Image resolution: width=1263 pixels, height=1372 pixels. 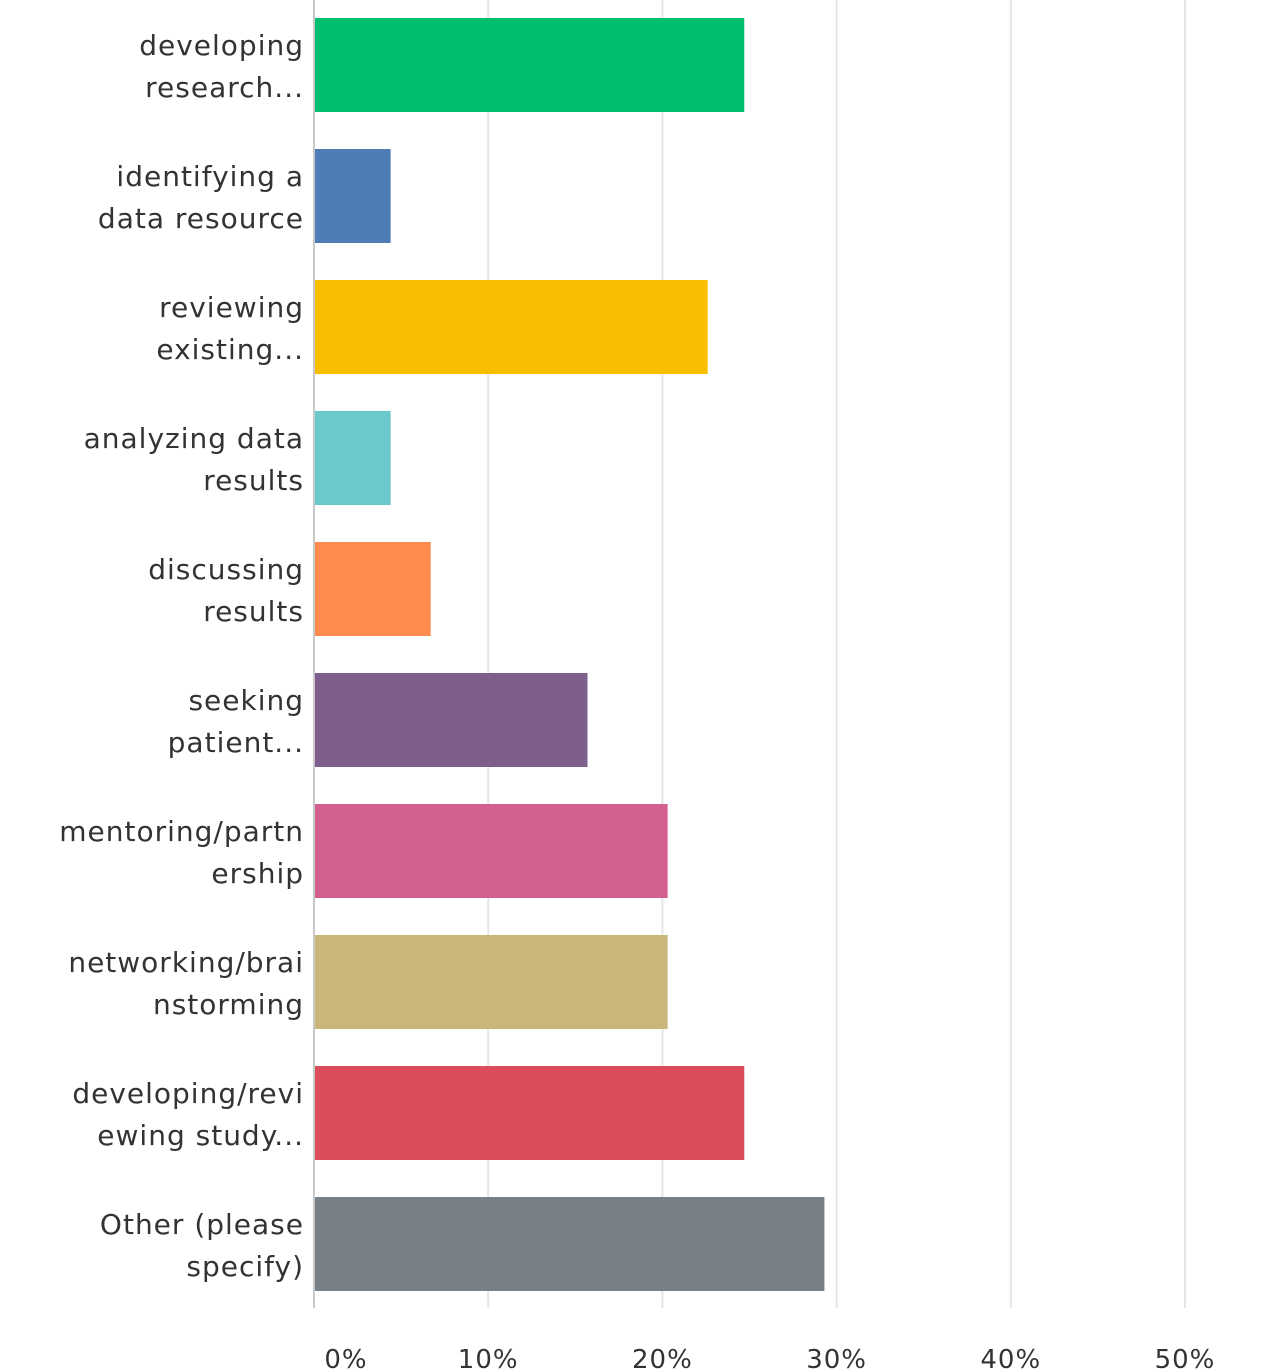 What do you see at coordinates (488, 1358) in the screenshot?
I see `x-tick-label: 10%` at bounding box center [488, 1358].